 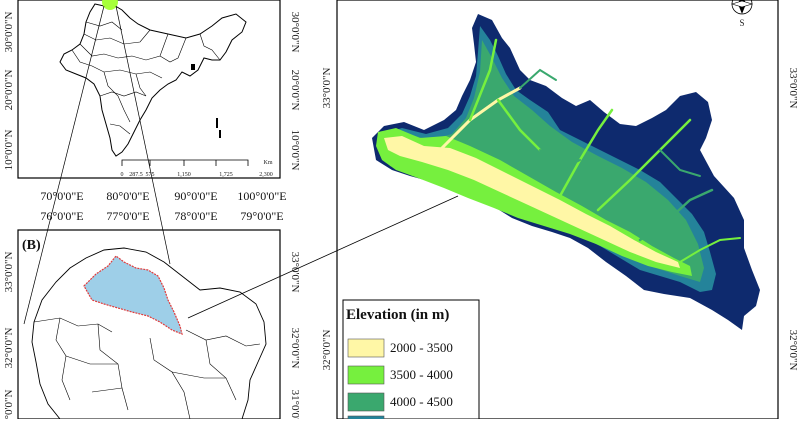 What do you see at coordinates (261, 216) in the screenshot?
I see `panel-b-lon-4: 79°0'0"E` at bounding box center [261, 216].